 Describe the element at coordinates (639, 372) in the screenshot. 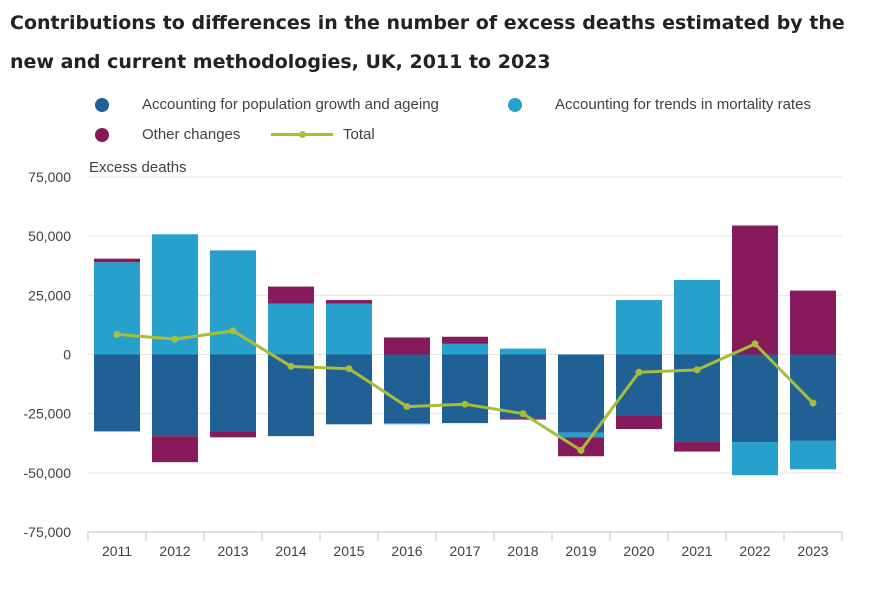

I see `total-point-2020` at that location.